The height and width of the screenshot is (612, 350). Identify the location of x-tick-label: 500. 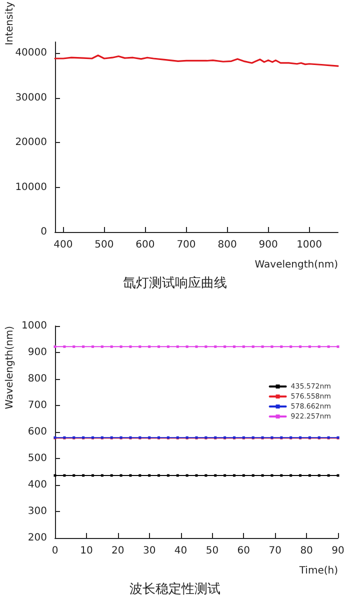
(104, 245).